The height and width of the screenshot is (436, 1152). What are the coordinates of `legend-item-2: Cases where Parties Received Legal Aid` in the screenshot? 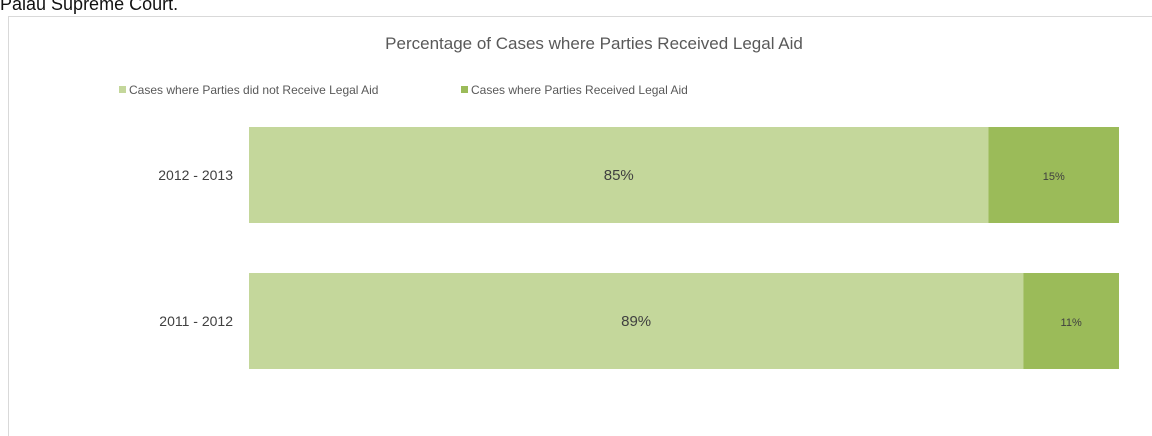 It's located at (574, 90).